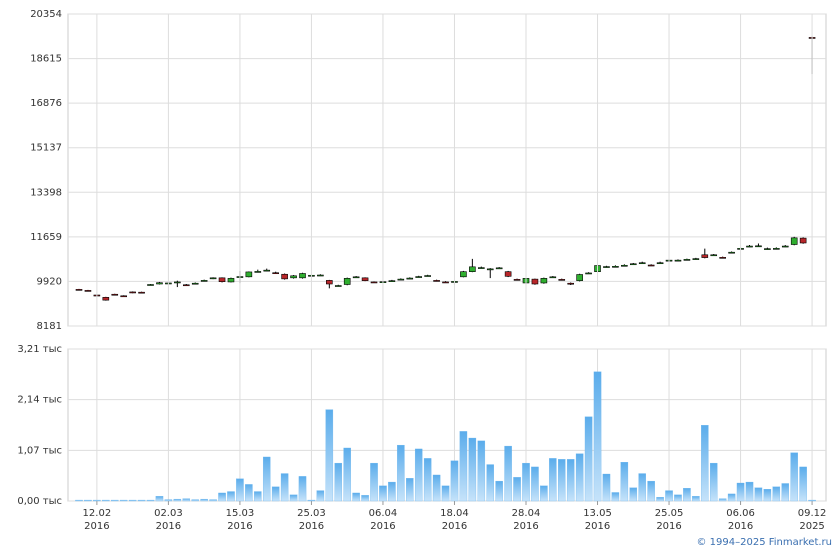 The width and height of the screenshot is (840, 550). Describe the element at coordinates (46, 14) in the screenshot. I see `y-tick-label: 20354` at that location.